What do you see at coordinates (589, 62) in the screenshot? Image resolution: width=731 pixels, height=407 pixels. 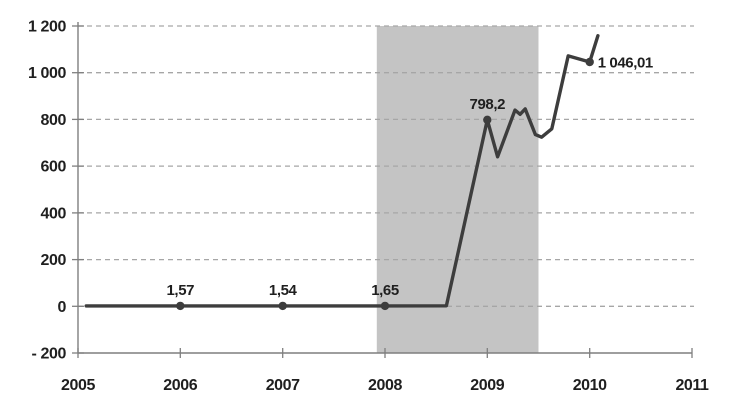 I see `data-point-marker-2010` at bounding box center [589, 62].